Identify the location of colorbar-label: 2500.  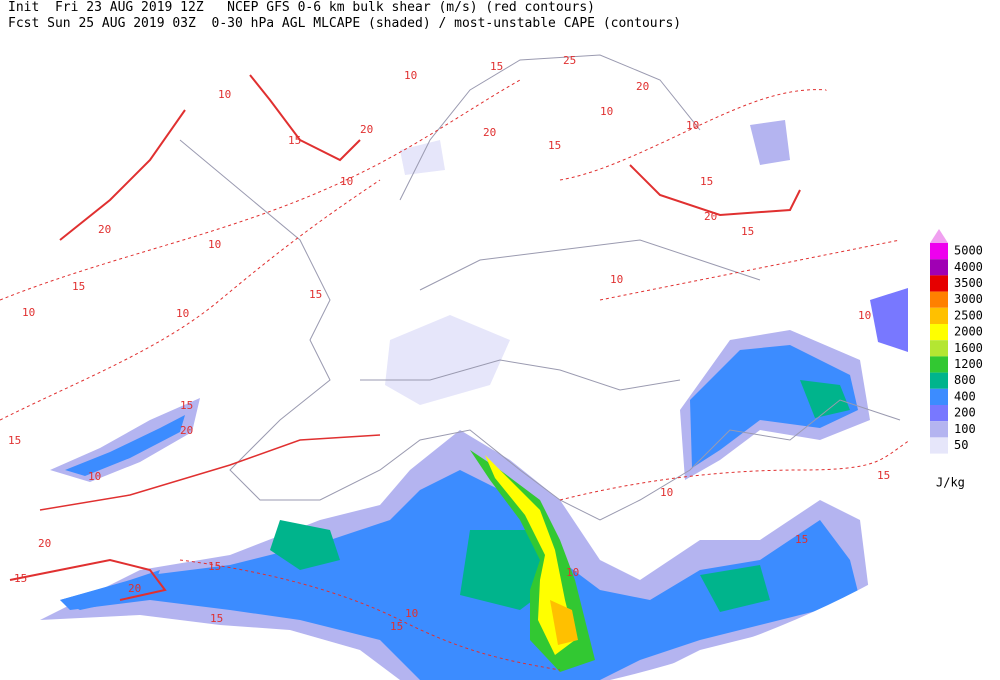
(968, 315).